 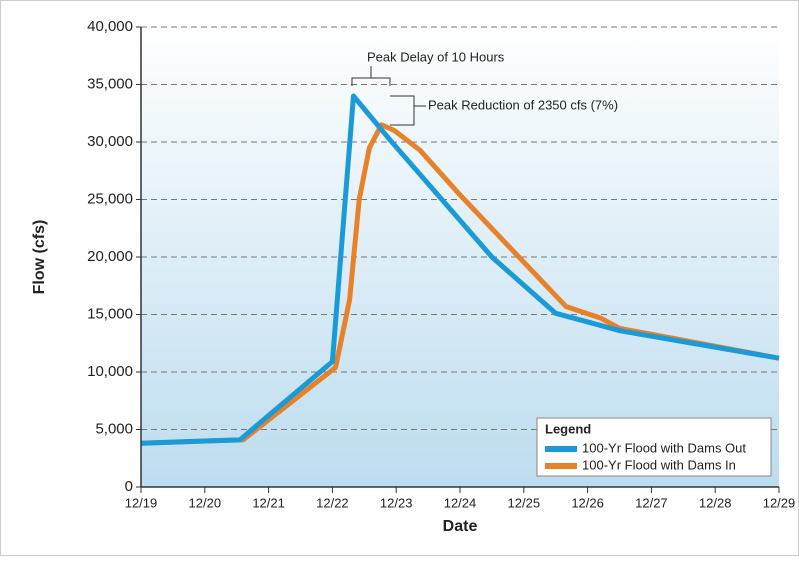 What do you see at coordinates (114, 428) in the screenshot?
I see `y-tick-label: 5,000` at bounding box center [114, 428].